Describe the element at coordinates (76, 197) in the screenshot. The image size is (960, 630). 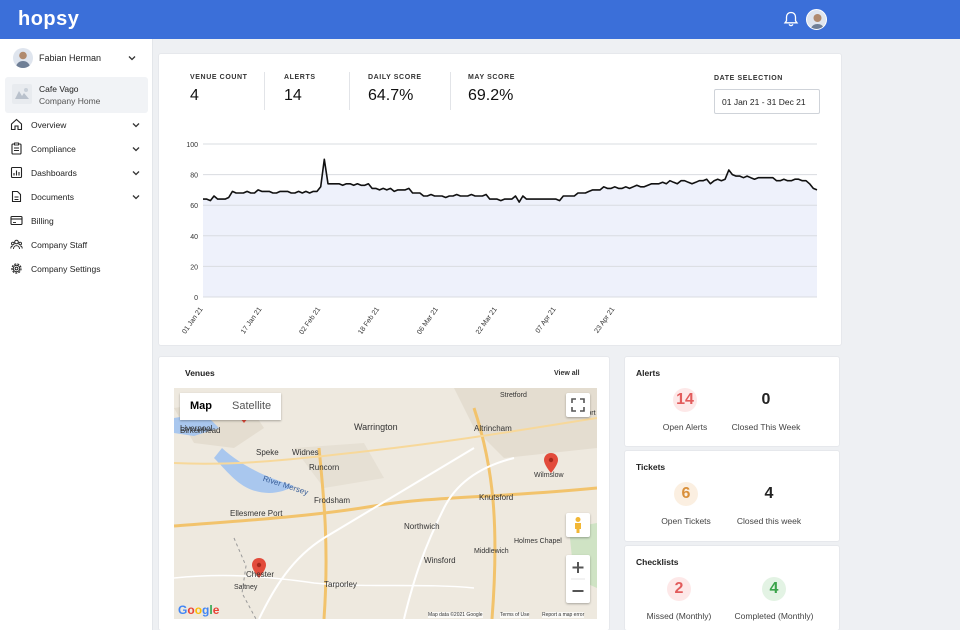
I see `nav-item-documents: Documents` at that location.